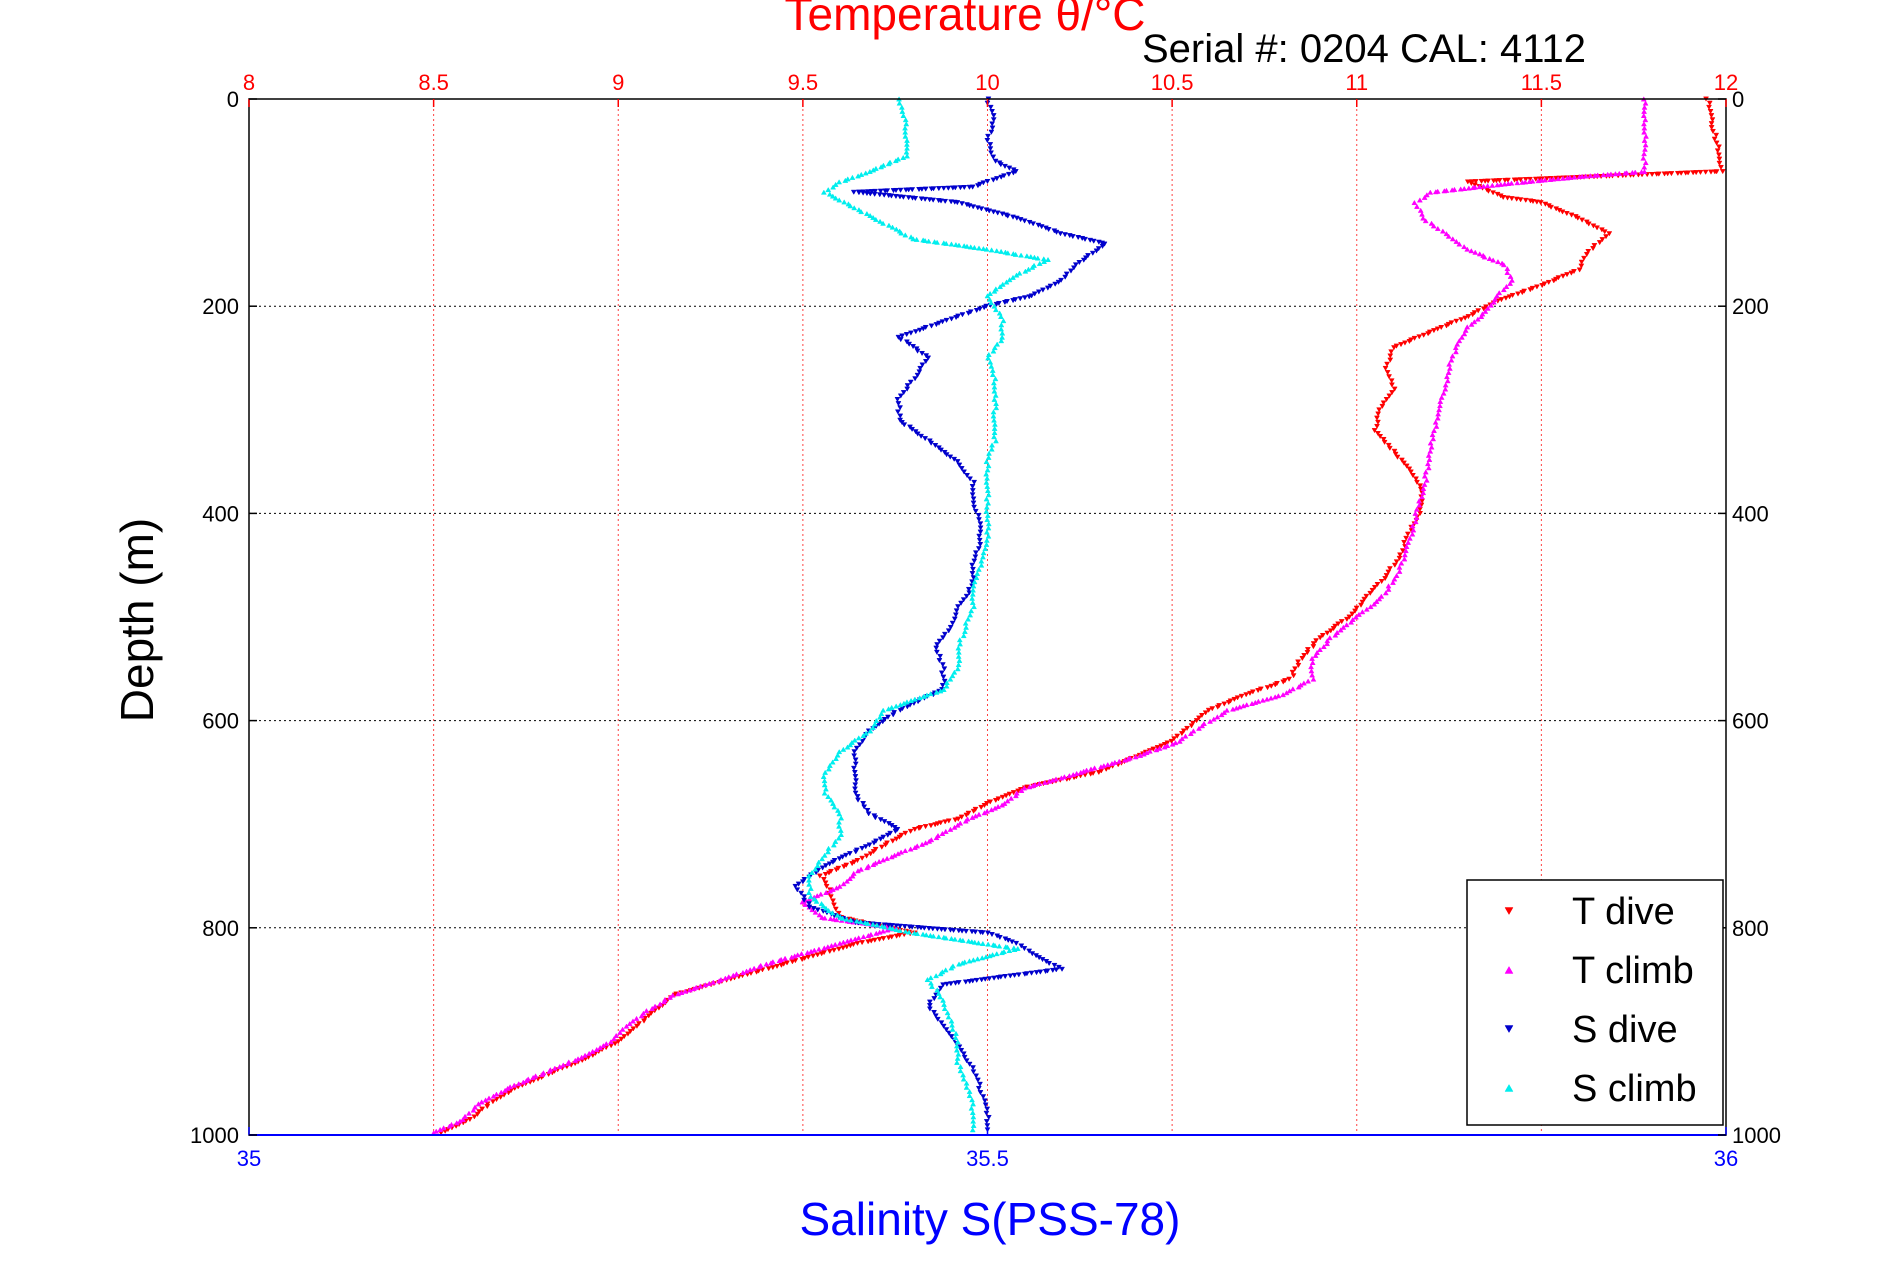 The height and width of the screenshot is (1262, 1891). I want to click on salinity-ticks: 35 35.5 36, so click(987, 1149).